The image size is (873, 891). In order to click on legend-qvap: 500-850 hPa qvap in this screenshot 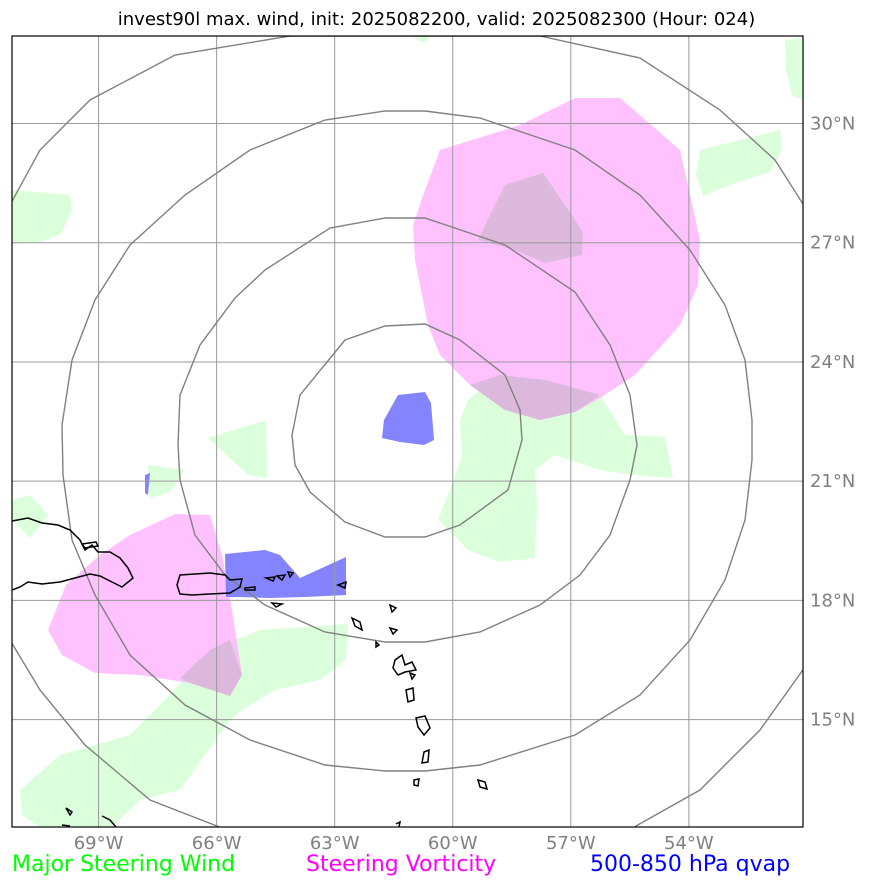, I will do `click(690, 864)`.